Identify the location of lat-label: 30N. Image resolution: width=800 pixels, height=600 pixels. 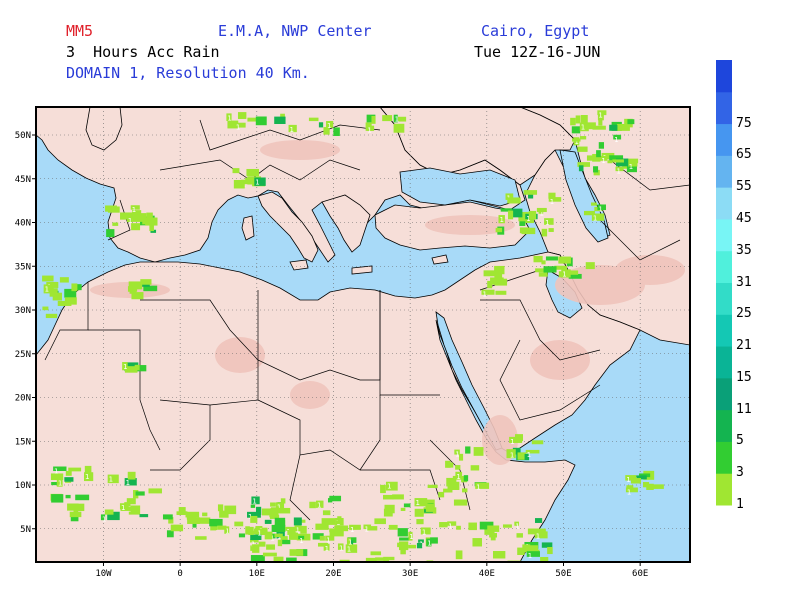
(23, 311).